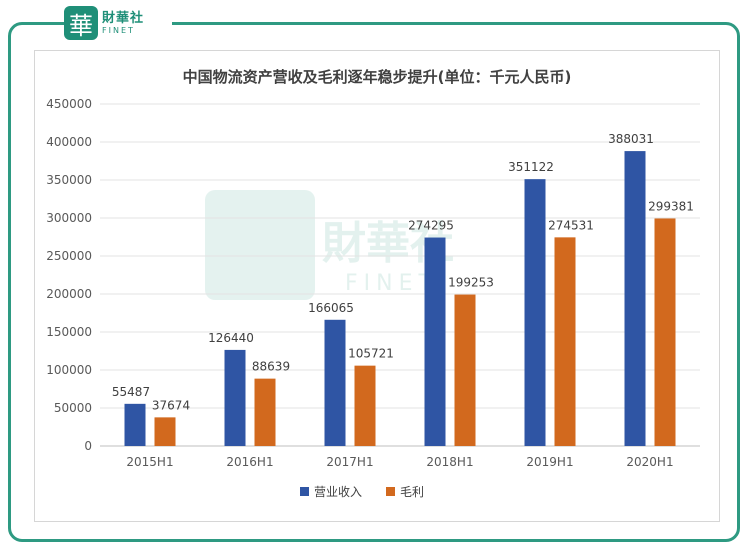 This screenshot has width=750, height=550. What do you see at coordinates (249, 462) in the screenshot?
I see `x-tick-label: 2016H1` at bounding box center [249, 462].